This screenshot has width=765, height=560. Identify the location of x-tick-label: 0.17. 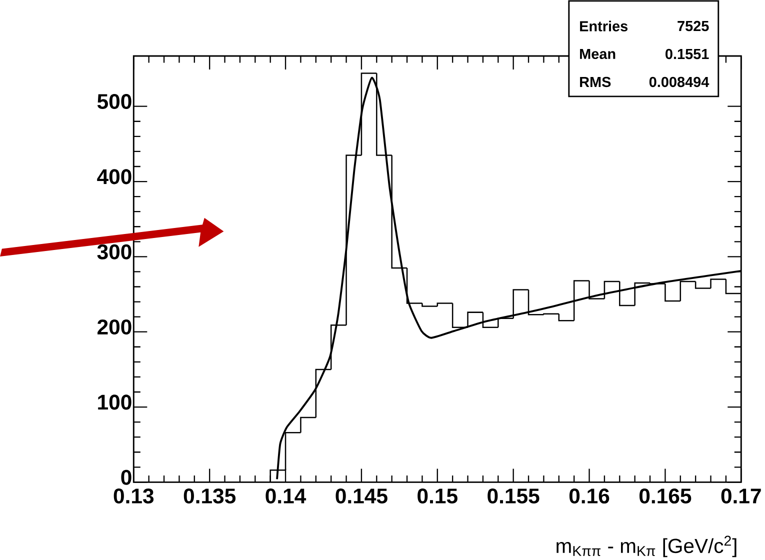
(741, 496).